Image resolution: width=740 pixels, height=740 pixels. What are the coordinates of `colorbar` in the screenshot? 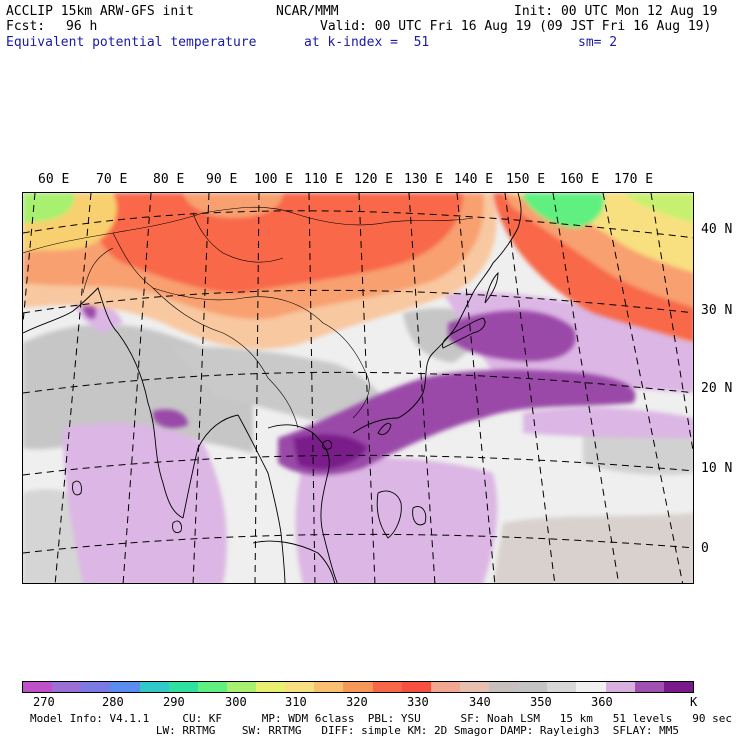 It's located at (358, 687).